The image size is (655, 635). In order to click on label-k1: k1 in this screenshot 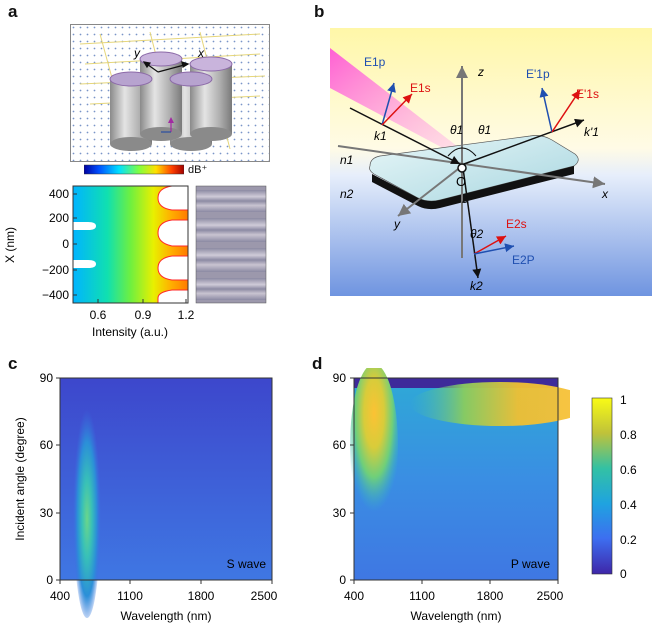, I will do `click(380, 136)`.